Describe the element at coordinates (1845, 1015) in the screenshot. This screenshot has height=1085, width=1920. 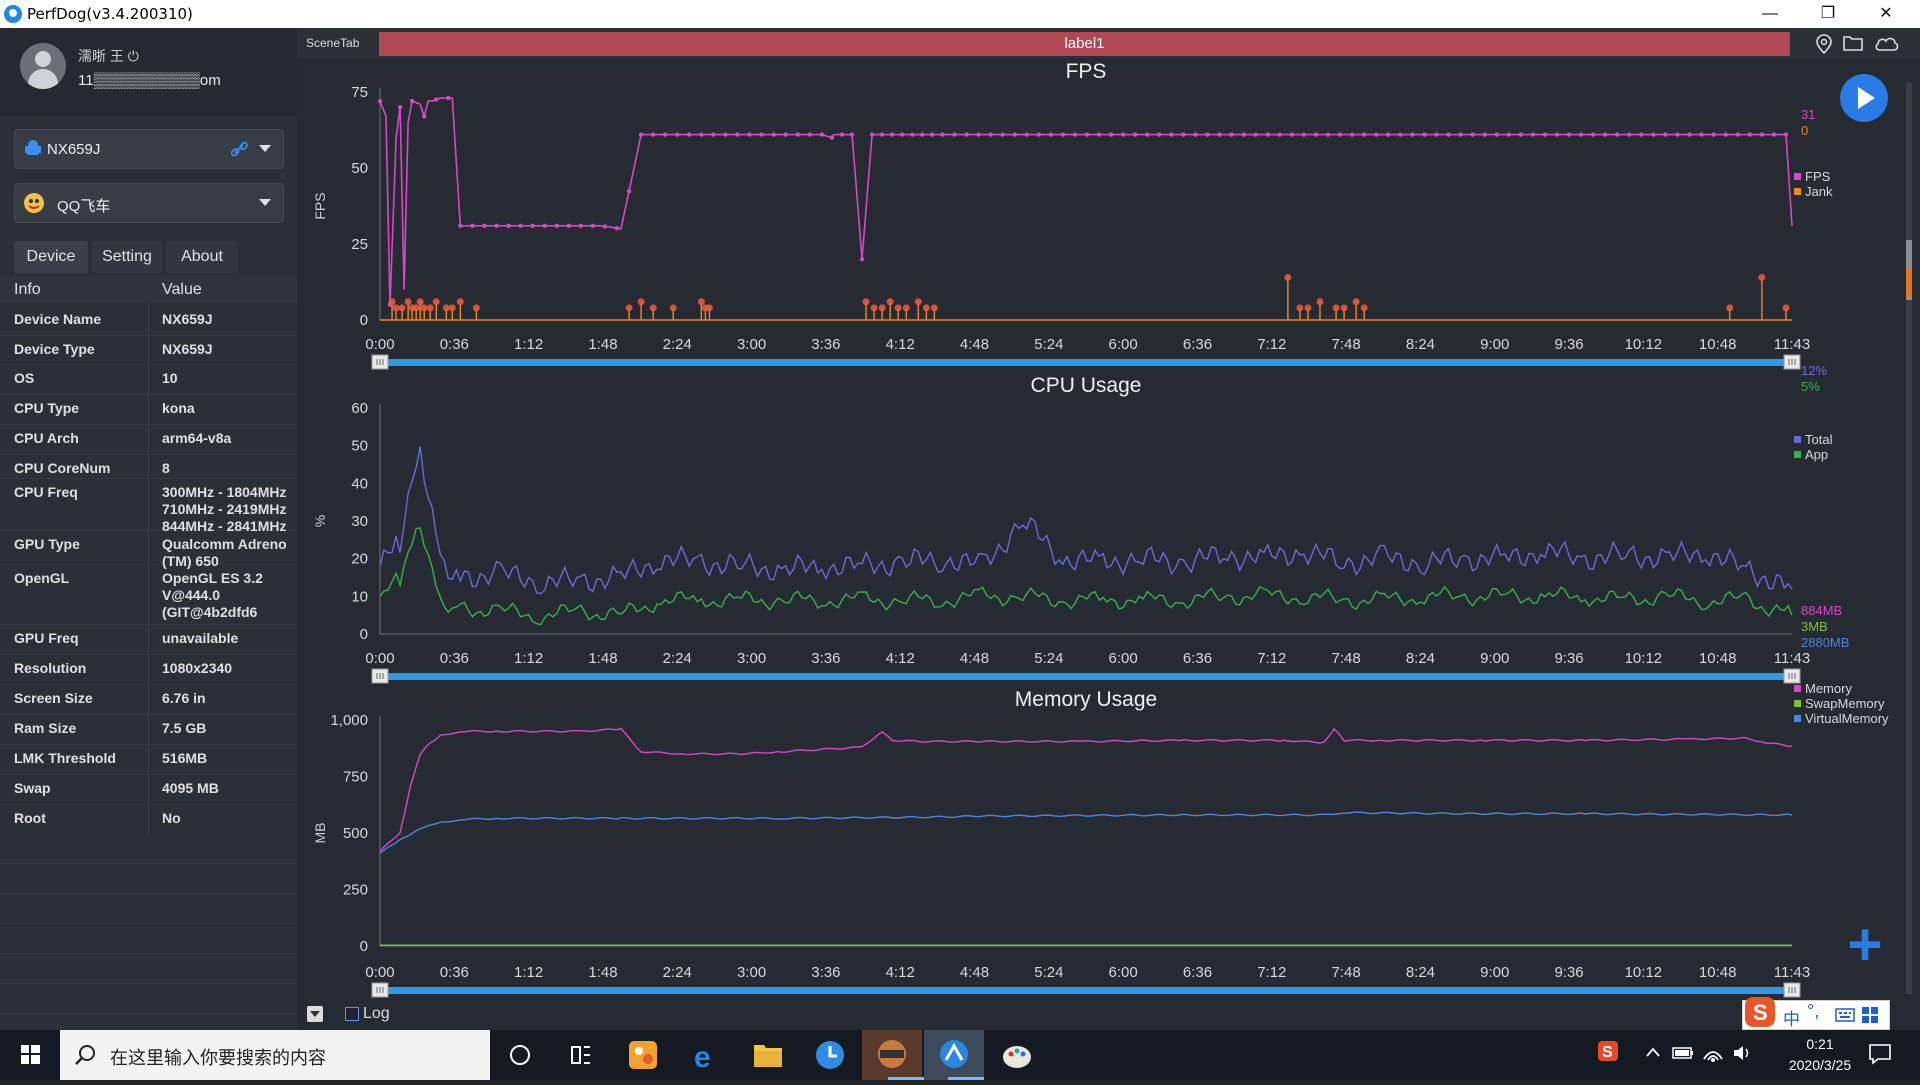
I see `keyboard-icon` at that location.